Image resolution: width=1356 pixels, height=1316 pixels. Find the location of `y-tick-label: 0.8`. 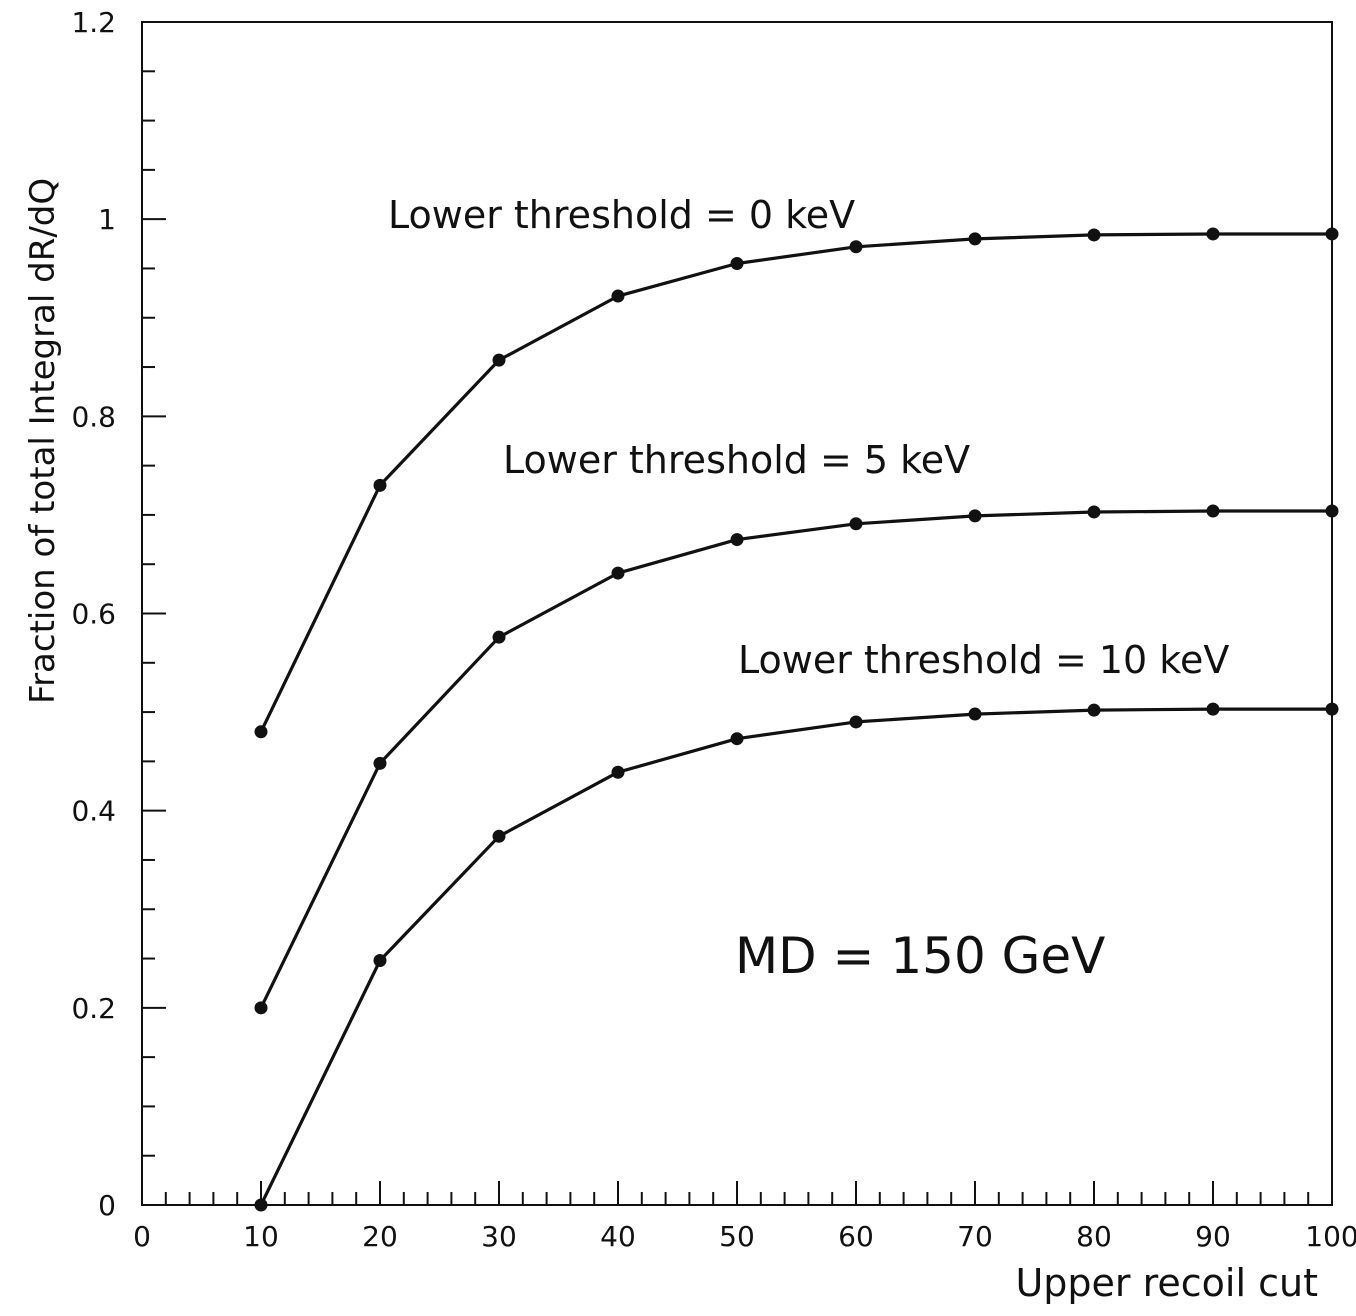

y-tick-label: 0.8 is located at coordinates (93, 416).